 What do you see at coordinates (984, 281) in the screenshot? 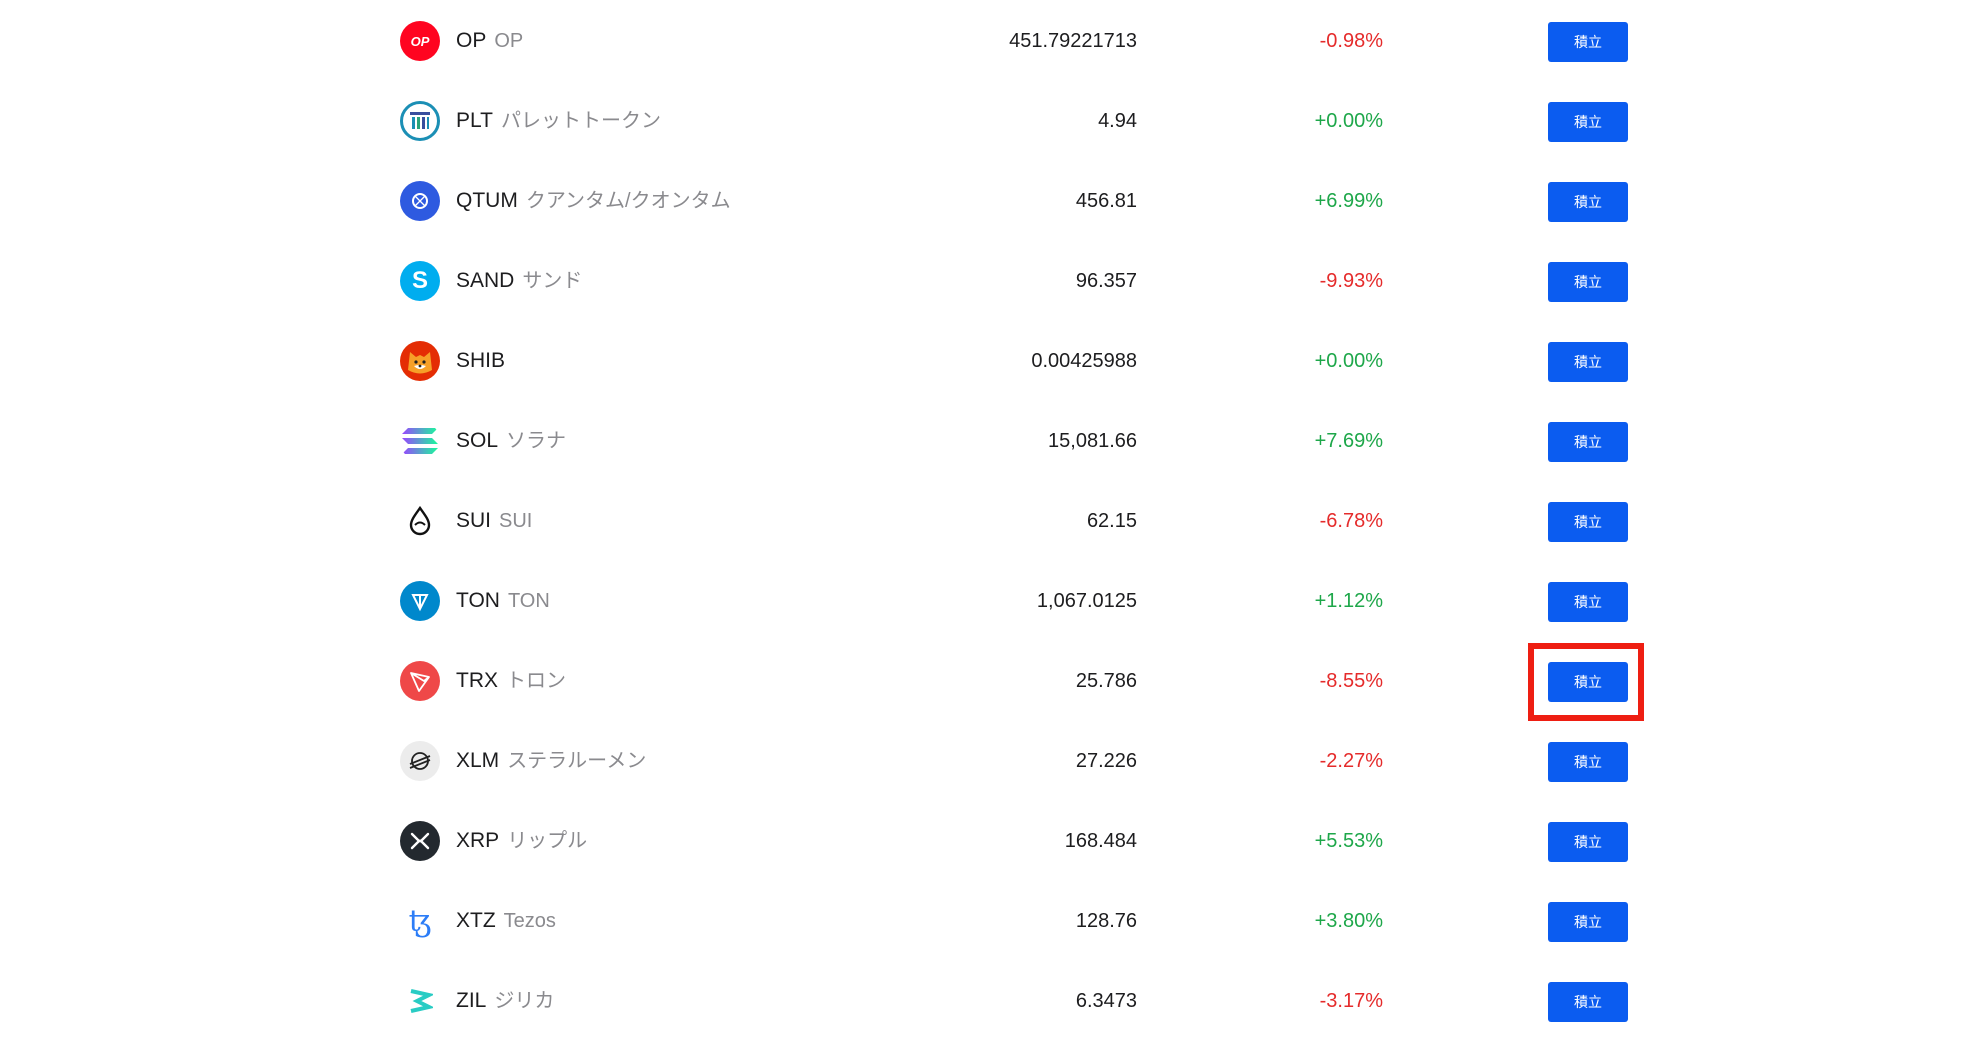
I see `coin-row-sand: S SAND サンド 96.357 -9.93% 積立` at bounding box center [984, 281].